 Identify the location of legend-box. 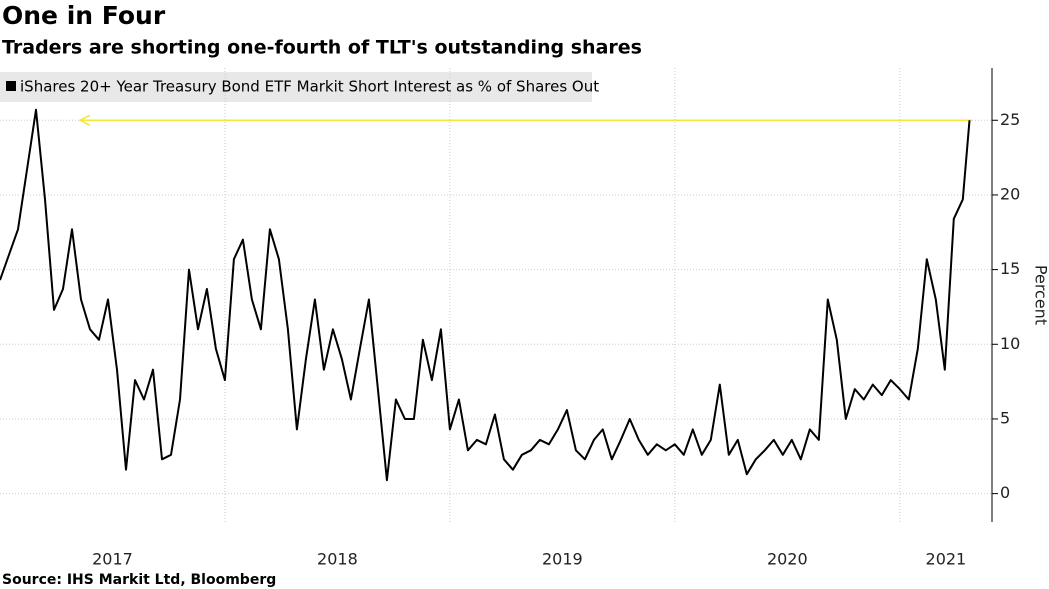
(296, 87).